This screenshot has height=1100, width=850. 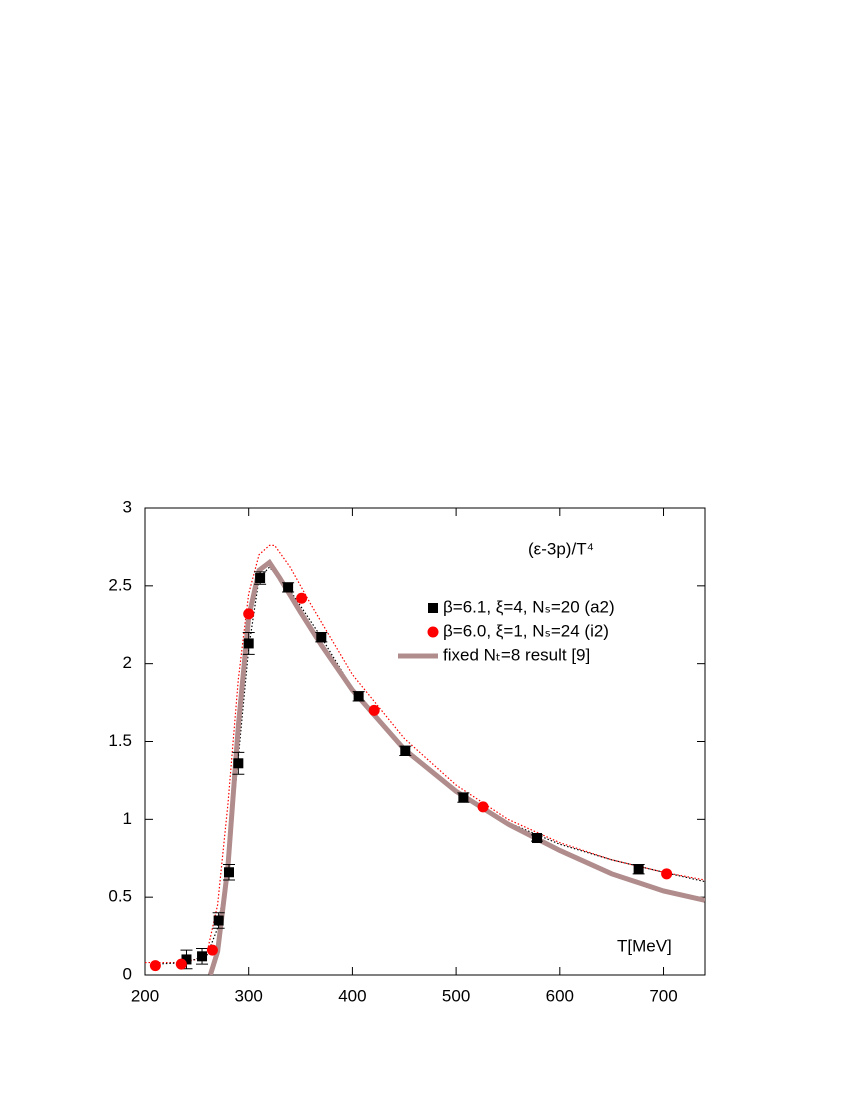 What do you see at coordinates (127, 973) in the screenshot?
I see `y-tick-label: 0` at bounding box center [127, 973].